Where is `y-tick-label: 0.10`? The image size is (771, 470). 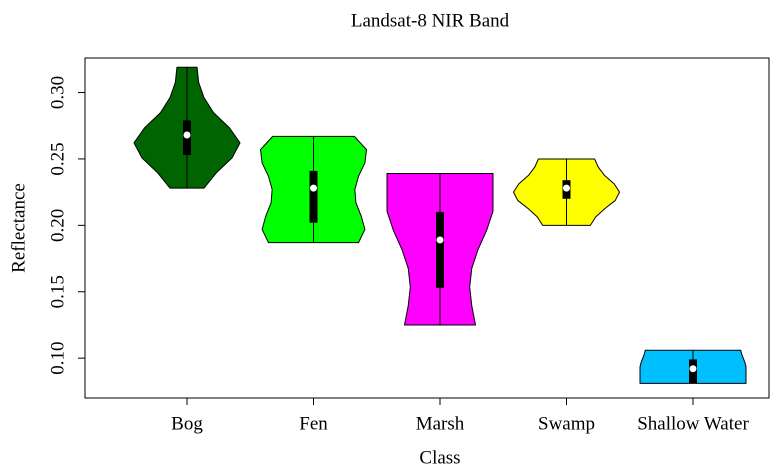 y-tick-label: 0.10 is located at coordinates (57, 358).